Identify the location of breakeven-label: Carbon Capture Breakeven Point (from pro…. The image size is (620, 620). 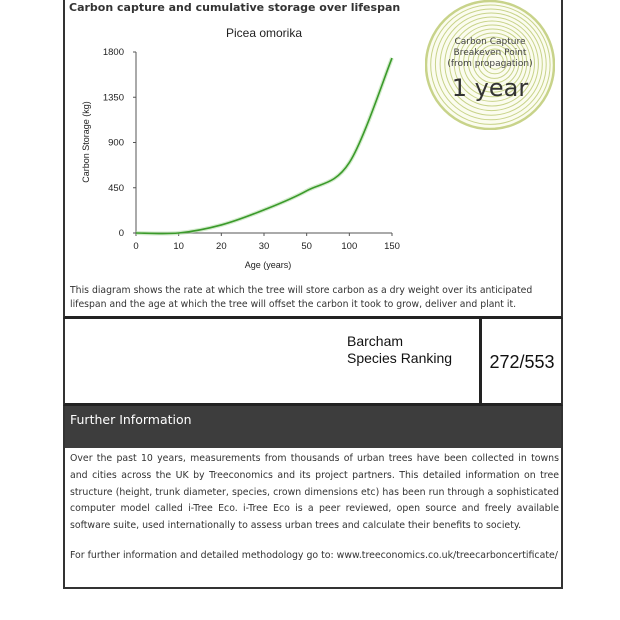
(490, 53).